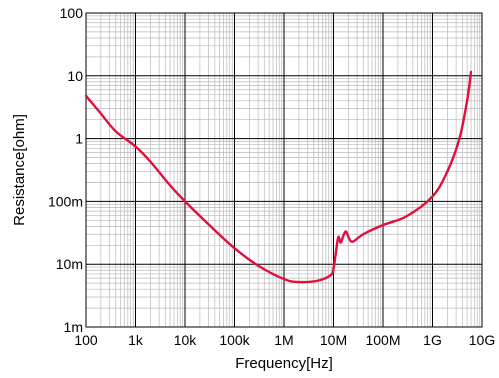  What do you see at coordinates (333, 340) in the screenshot?
I see `x-tick-label: 10M` at bounding box center [333, 340].